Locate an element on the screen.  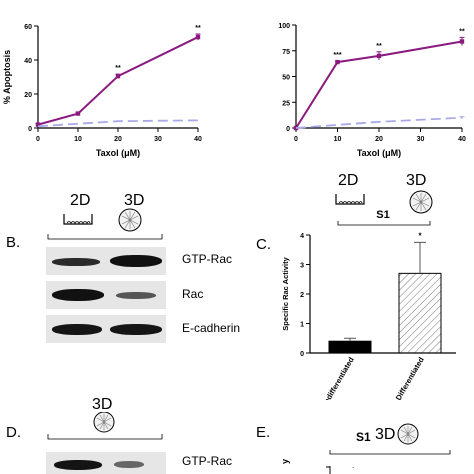
y-tick-label: 1 is located at coordinates (302, 325).